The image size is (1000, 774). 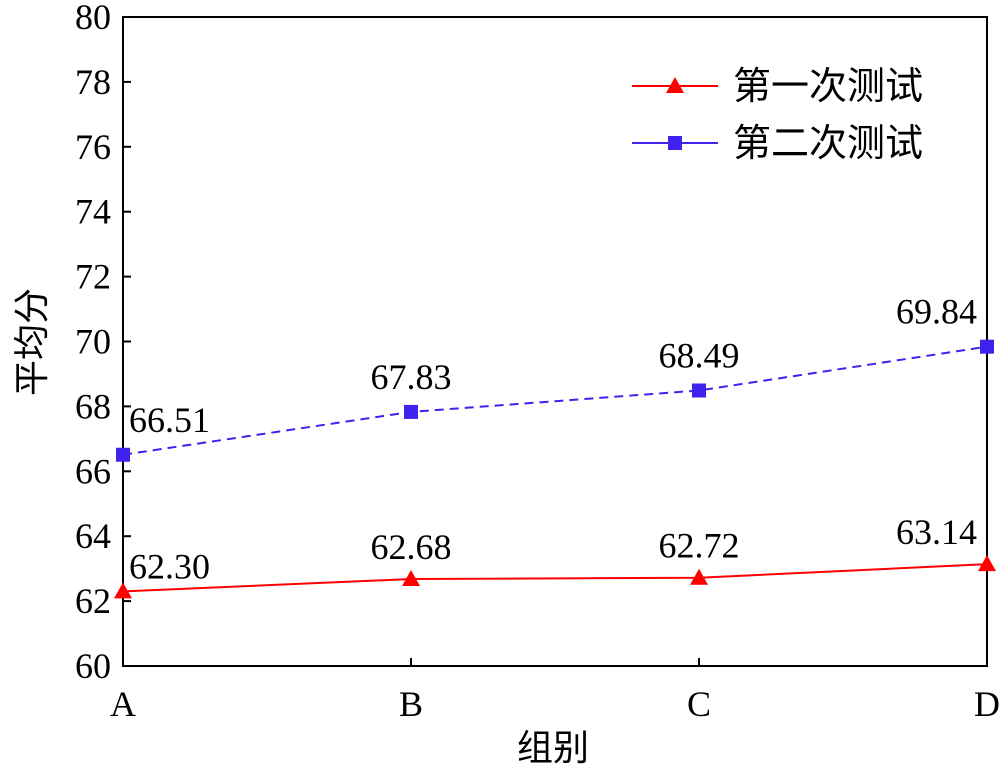 I want to click on y-tick-label: 74, so click(x=93, y=212).